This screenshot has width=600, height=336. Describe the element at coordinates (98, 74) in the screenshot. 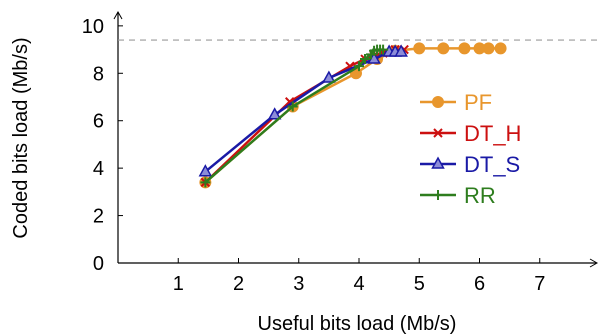

I see `y-tick-label: 8` at that location.